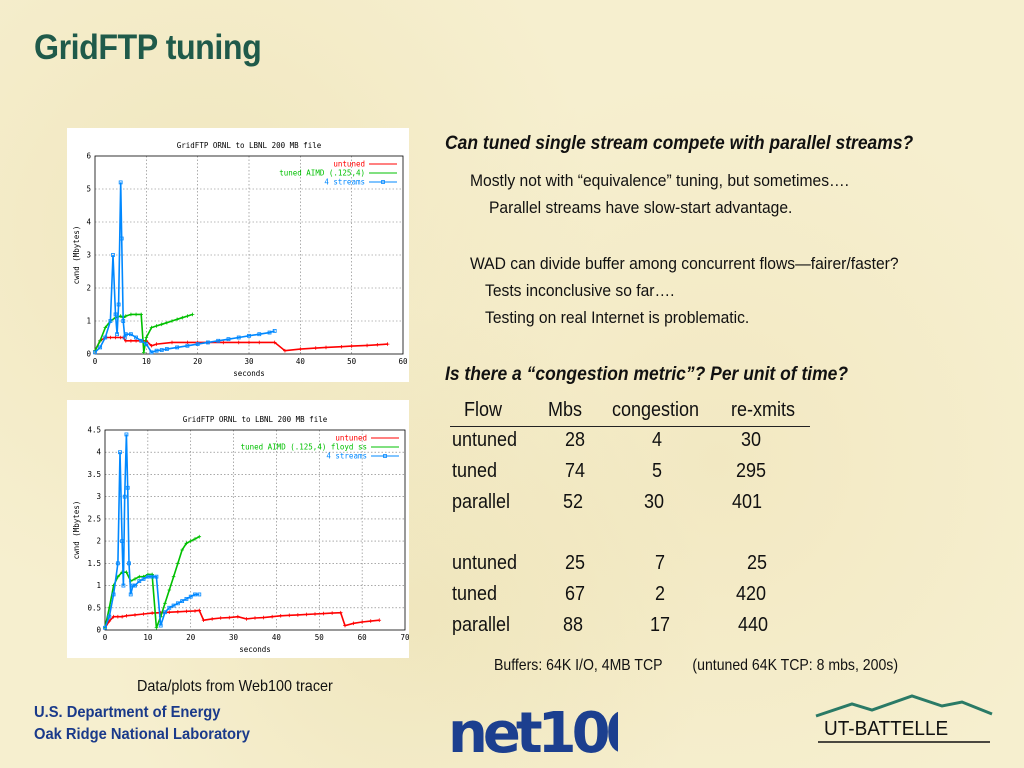 The width and height of the screenshot is (1024, 768). What do you see at coordinates (148, 47) in the screenshot?
I see `slide-title: GridFTP tuning` at bounding box center [148, 47].